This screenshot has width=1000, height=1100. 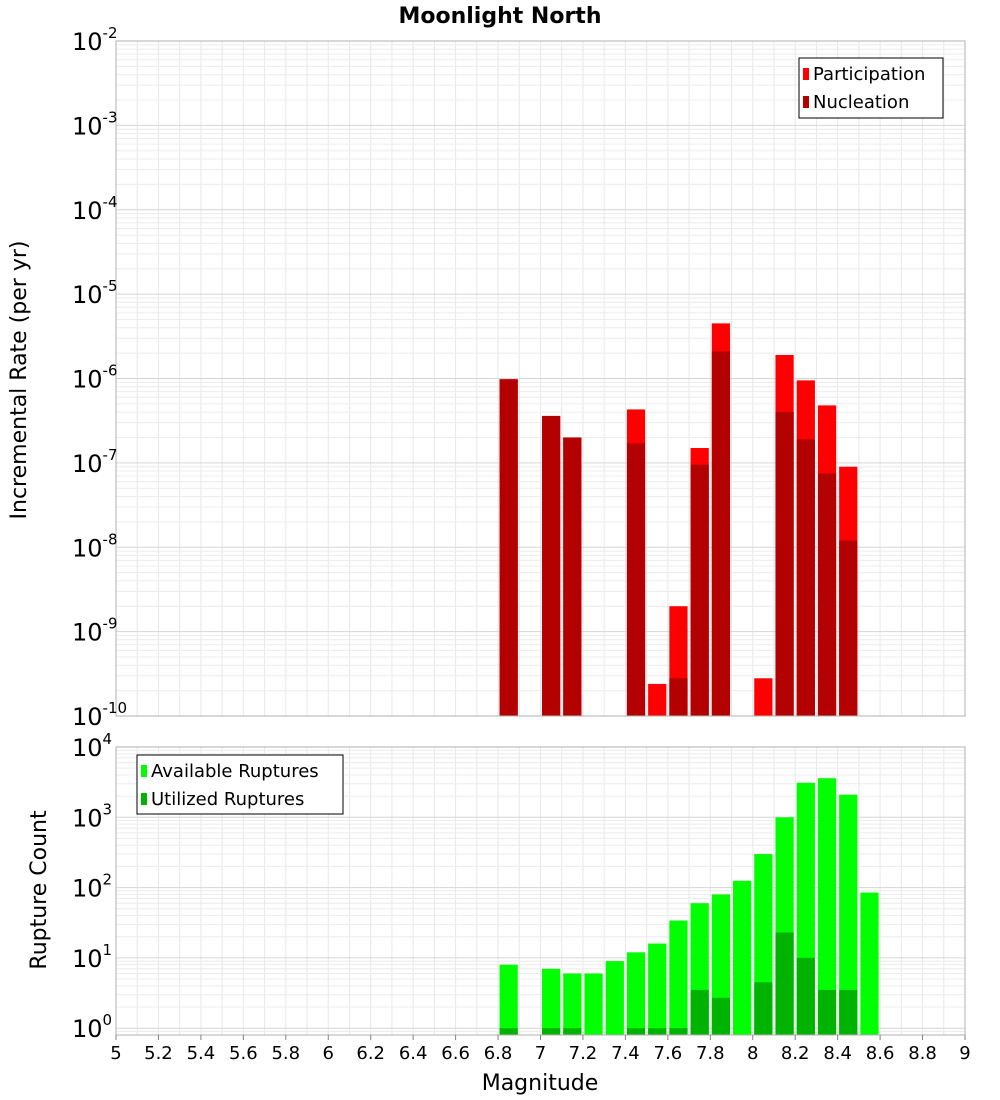 I want to click on x-tick-label: 6, so click(x=328, y=1053).